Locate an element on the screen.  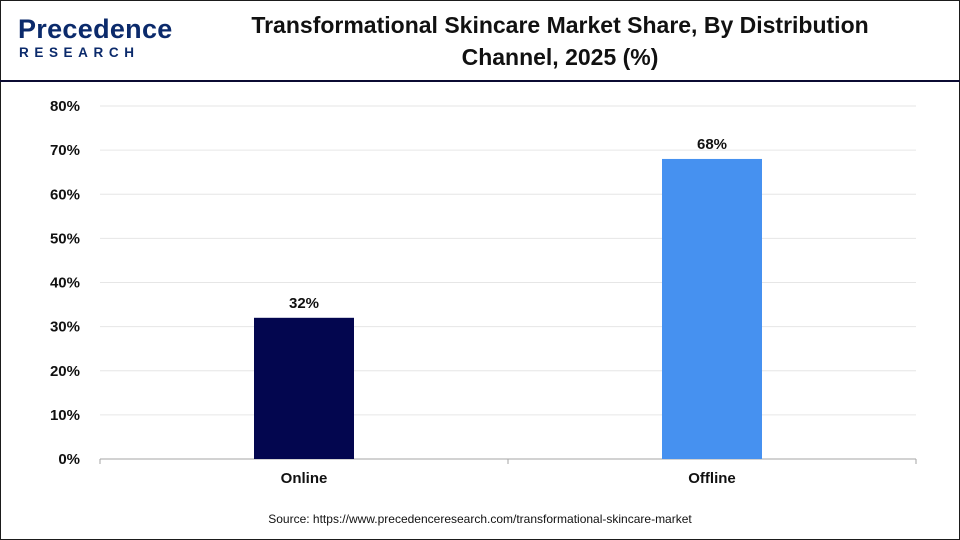
y-tick-label: 40% is located at coordinates (65, 283).